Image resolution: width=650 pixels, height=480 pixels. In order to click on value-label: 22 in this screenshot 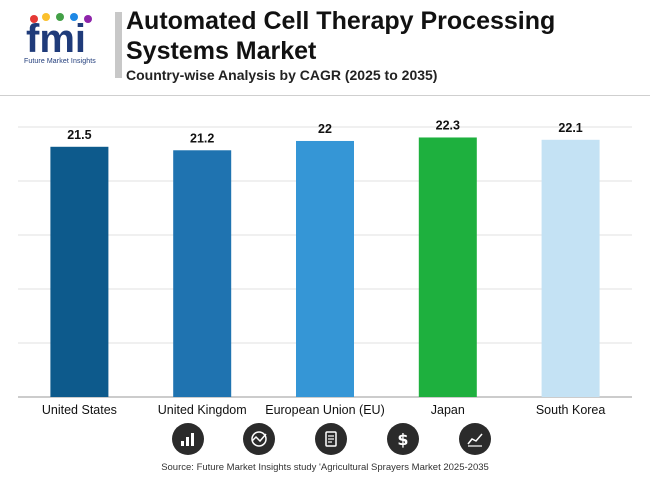, I will do `click(325, 129)`.